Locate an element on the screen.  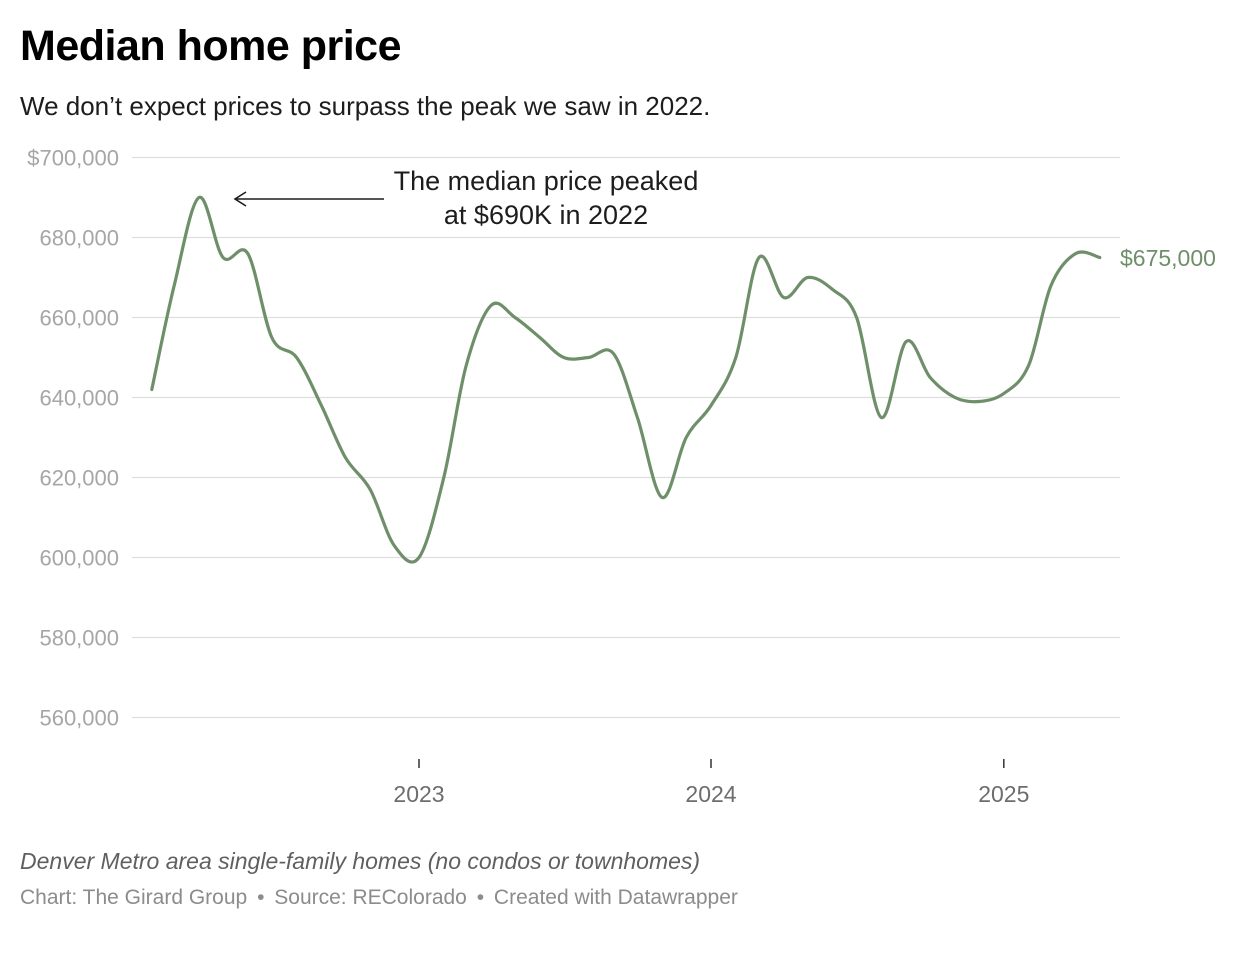
y-tick-label: 660,000 is located at coordinates (79, 318).